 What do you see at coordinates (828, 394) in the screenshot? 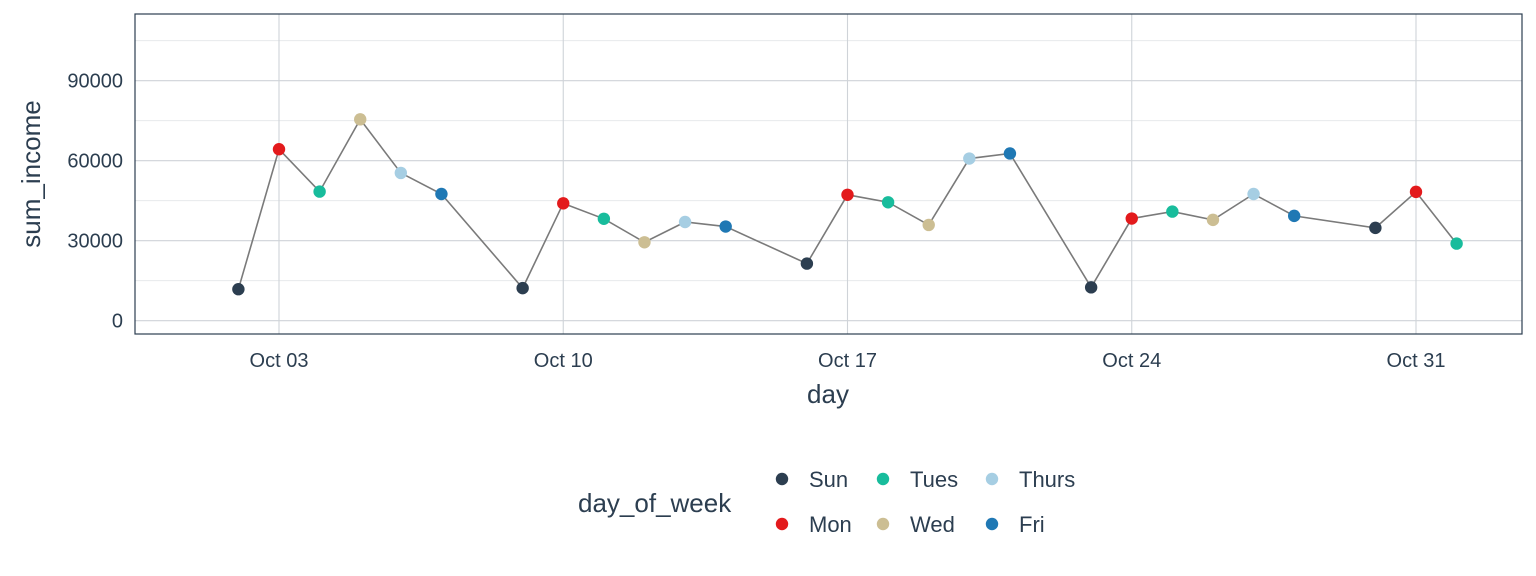
I see `x-axis-title: day` at bounding box center [828, 394].